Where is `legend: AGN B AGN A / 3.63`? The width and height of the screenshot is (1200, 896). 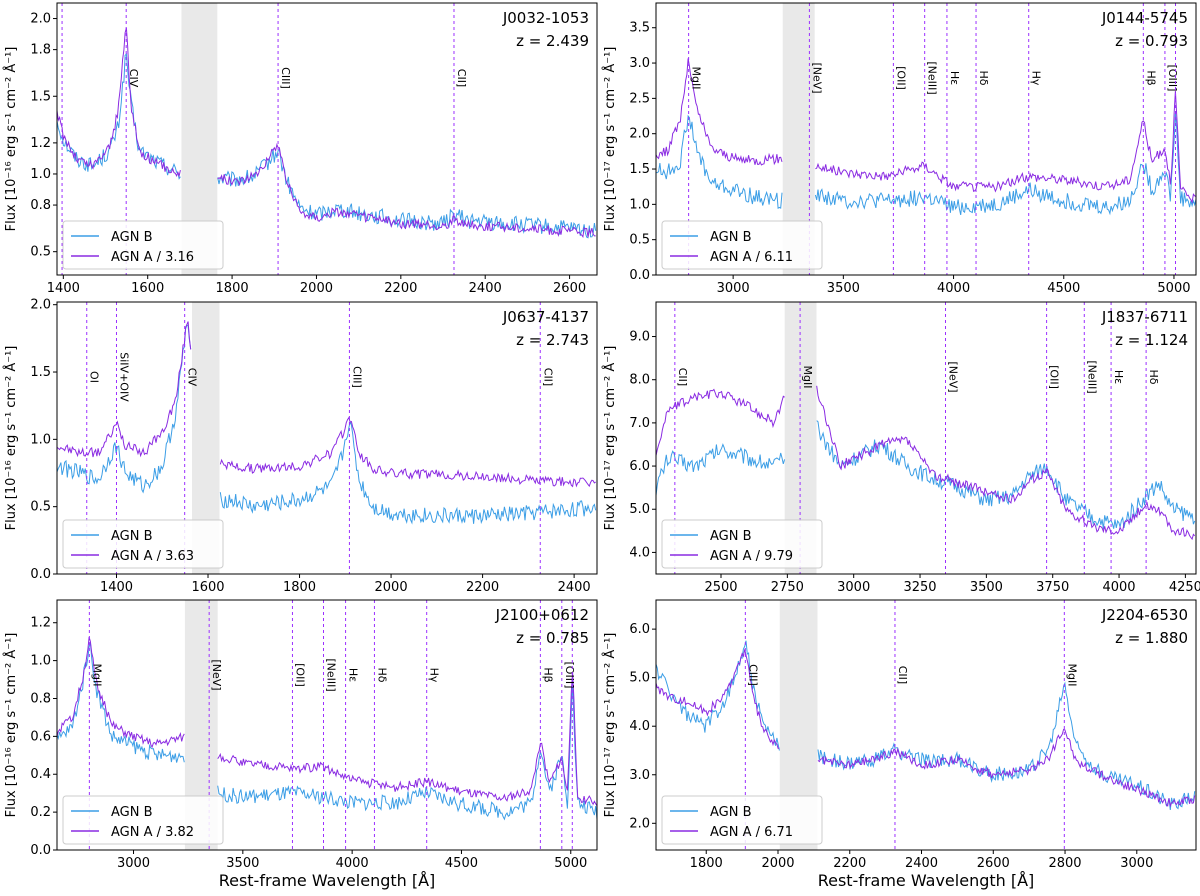 legend: AGN B AGN A / 3.63 is located at coordinates (143, 544).